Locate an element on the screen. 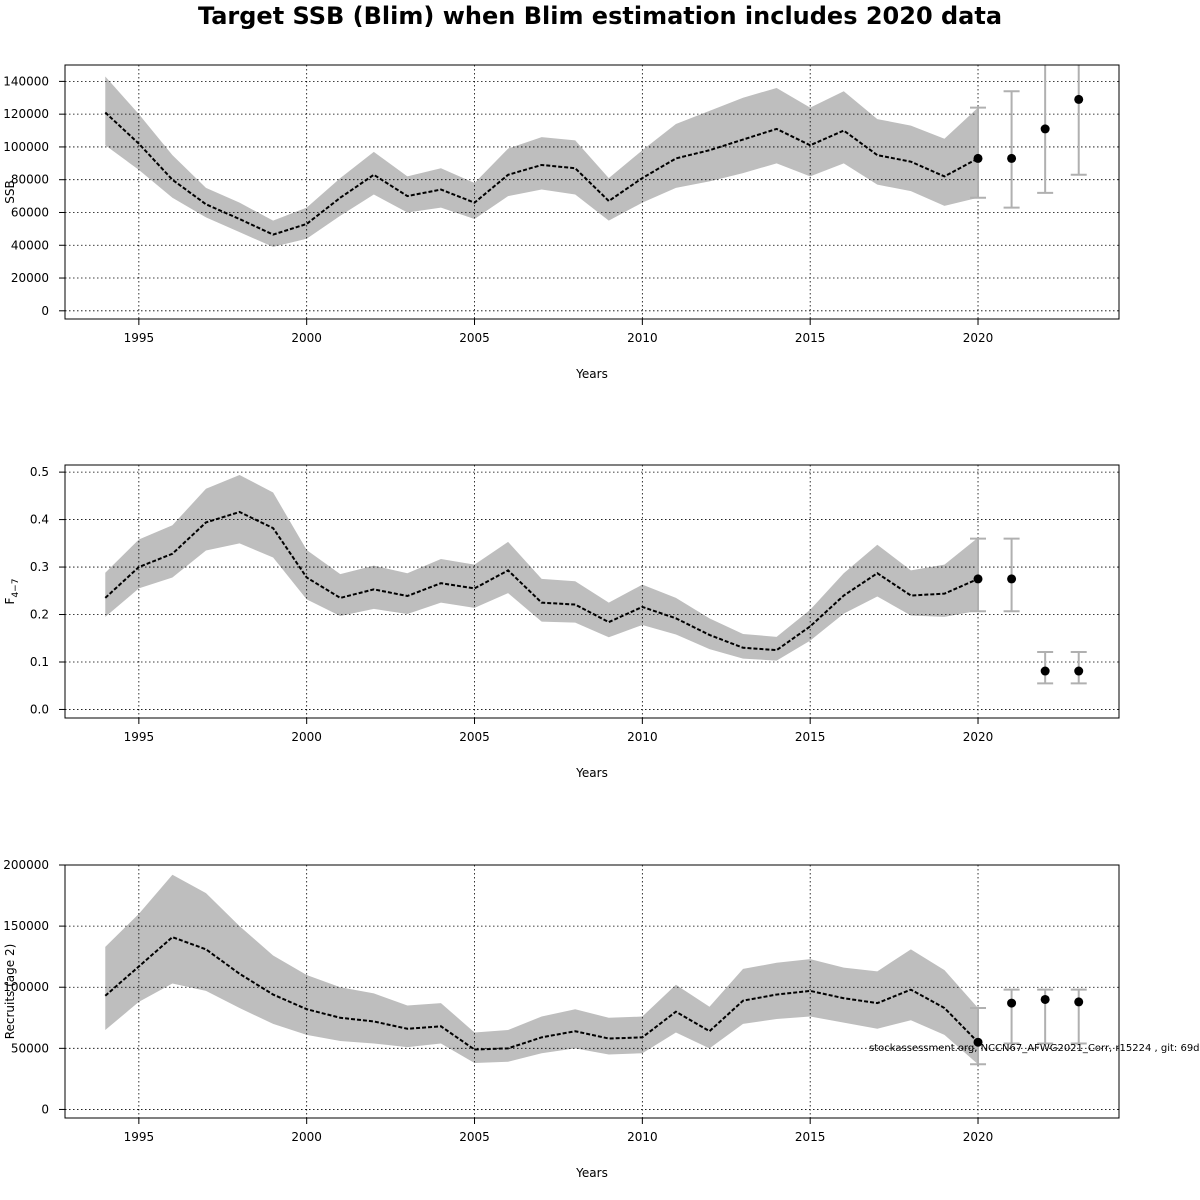  y-tick-label: 0.4 is located at coordinates (39, 520).